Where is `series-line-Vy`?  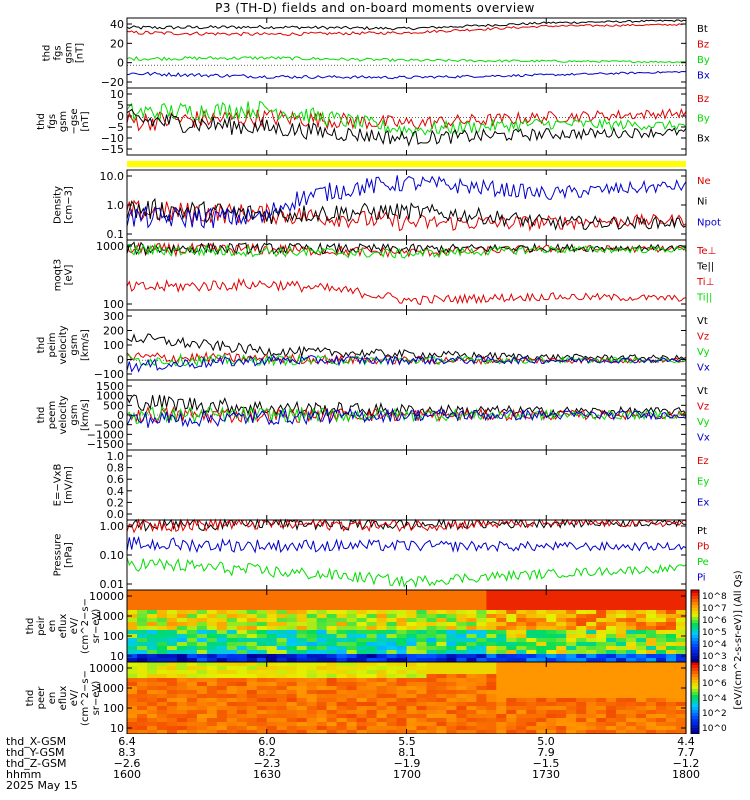
series-line-Vy is located at coordinates (406, 415).